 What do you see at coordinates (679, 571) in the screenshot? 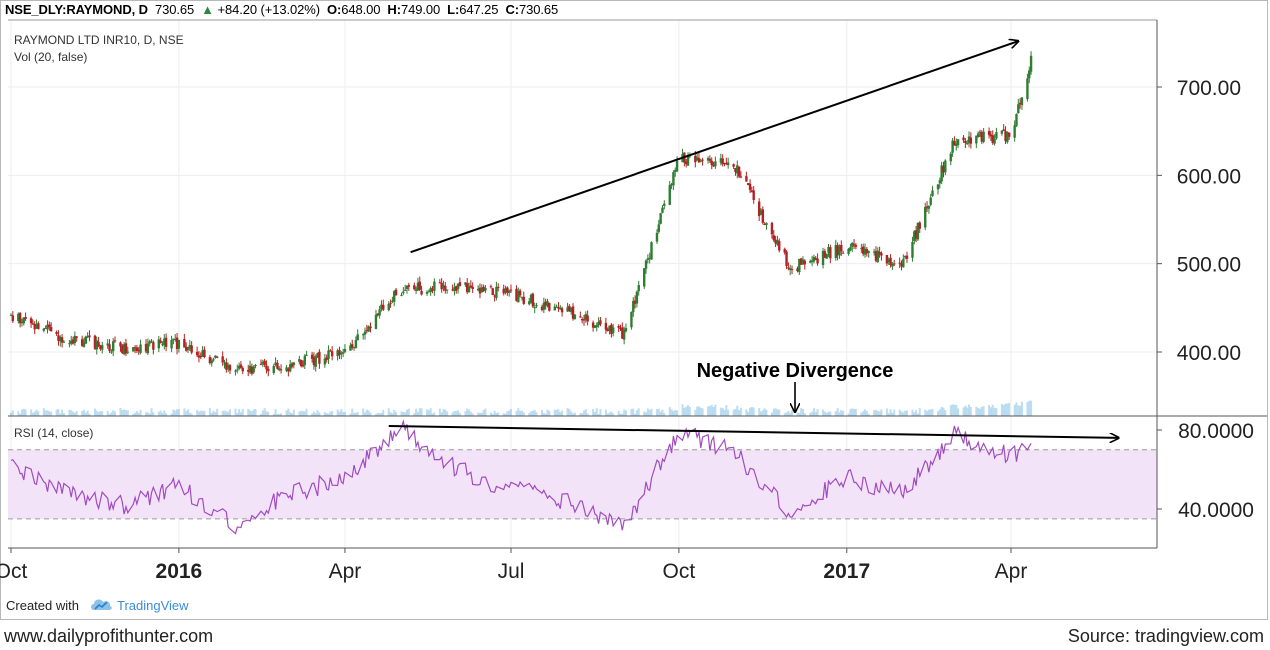
I see `time-tick-label: Oct` at bounding box center [679, 571].